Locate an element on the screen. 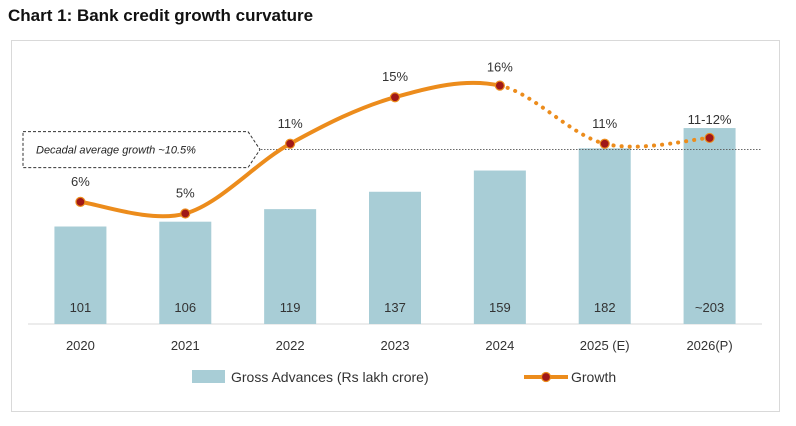 Image resolution: width=796 pixels, height=426 pixels. legend-label-gross-advances: Gross Advances (Rs lakh crore) is located at coordinates (330, 377).